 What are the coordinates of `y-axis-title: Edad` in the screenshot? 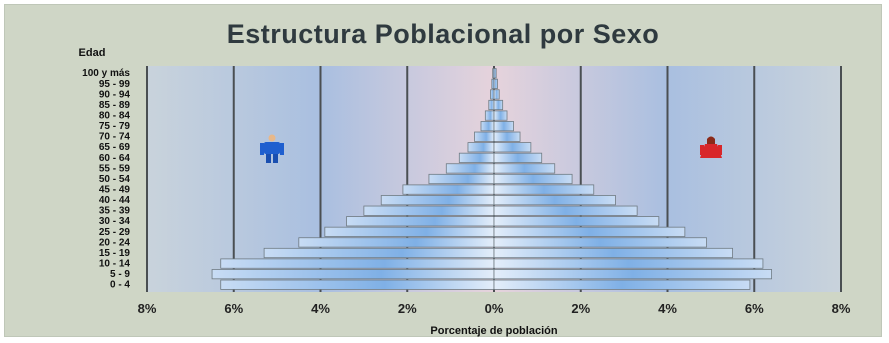 It's located at (92, 53).